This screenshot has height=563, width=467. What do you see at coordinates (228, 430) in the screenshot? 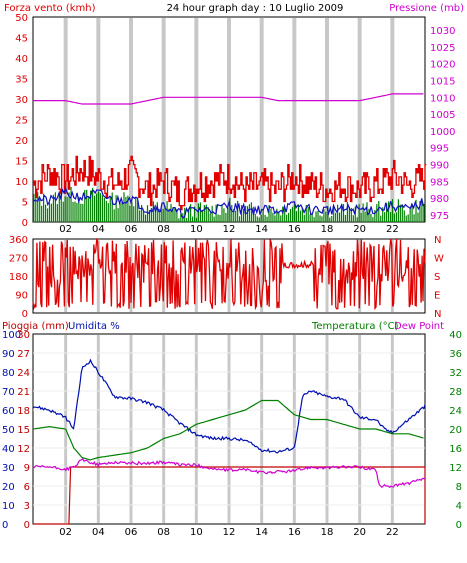
I see `temperature-line` at bounding box center [228, 430].